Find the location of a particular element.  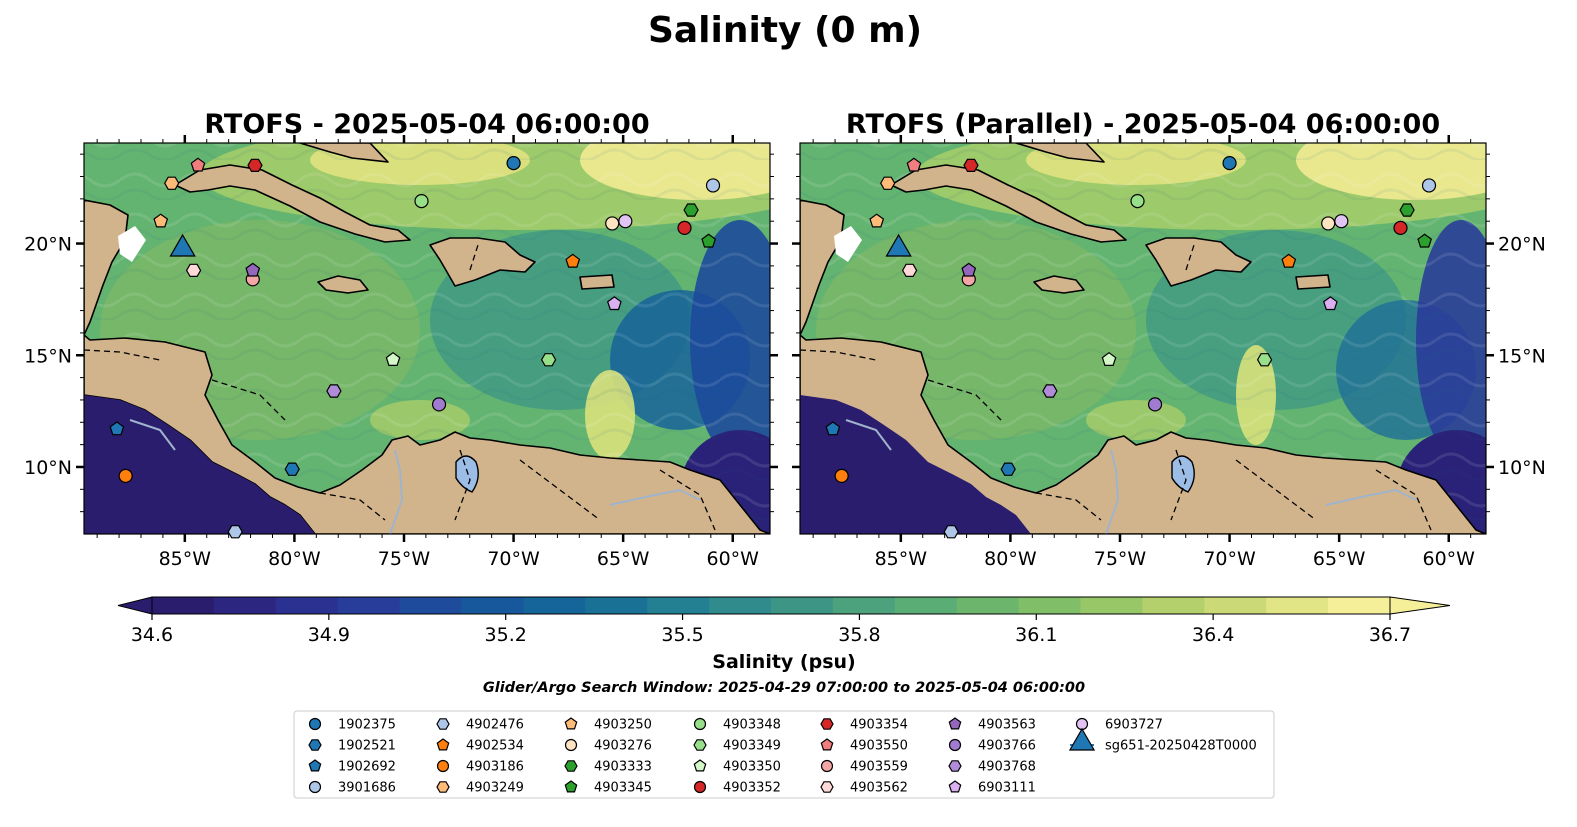

legend-label: 4903348 is located at coordinates (752, 725).